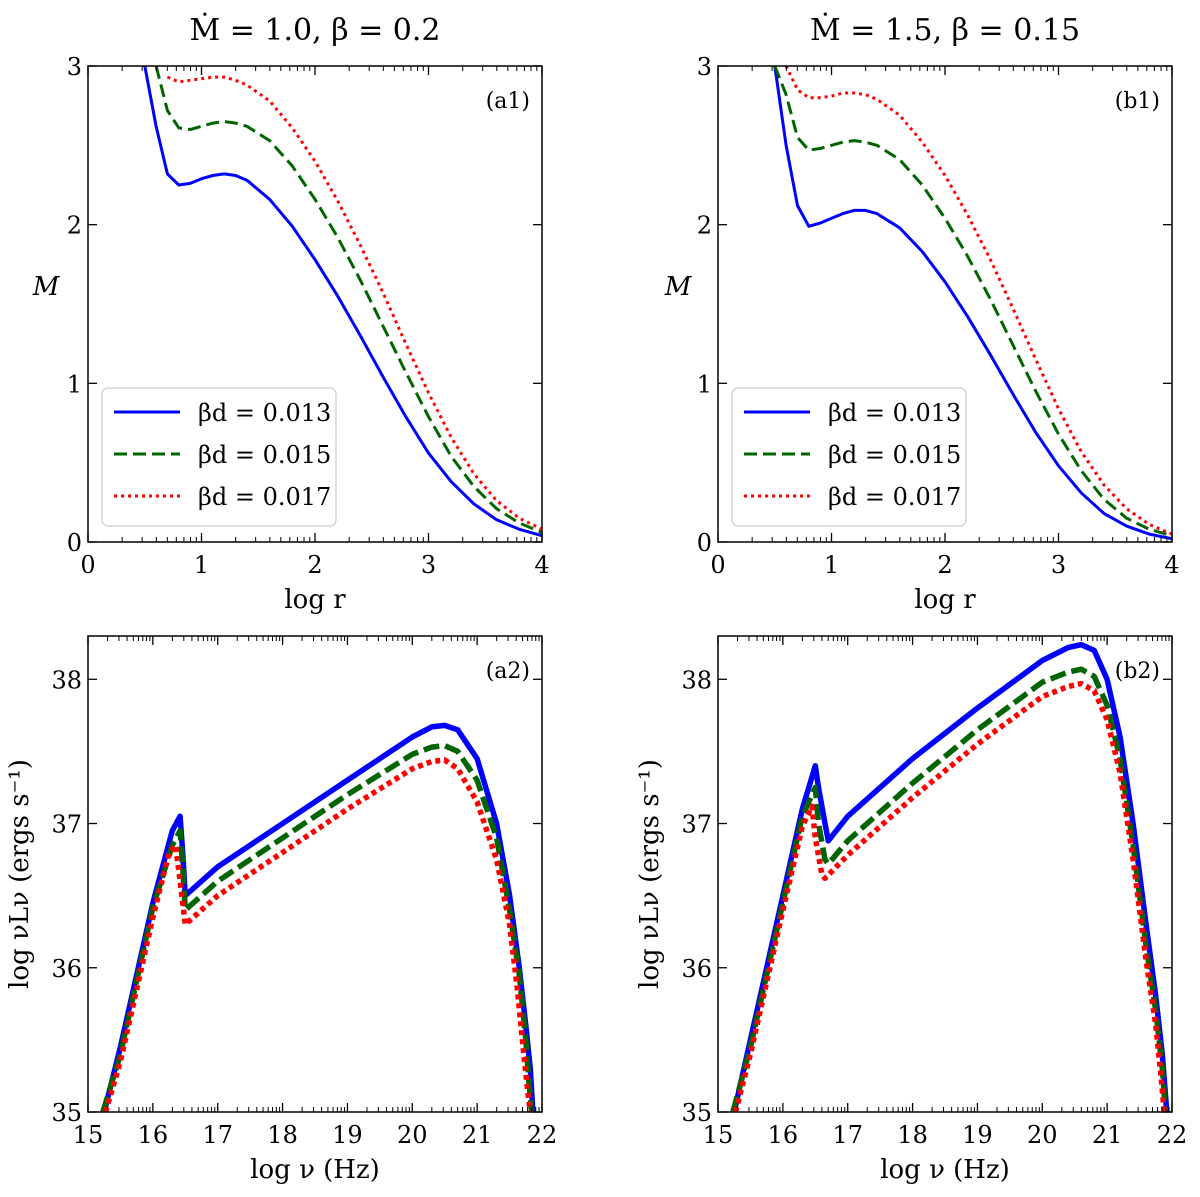 The width and height of the screenshot is (1200, 1197). I want to click on panel-title: Ṁ = 1.5, β = 0.15, so click(945, 30).